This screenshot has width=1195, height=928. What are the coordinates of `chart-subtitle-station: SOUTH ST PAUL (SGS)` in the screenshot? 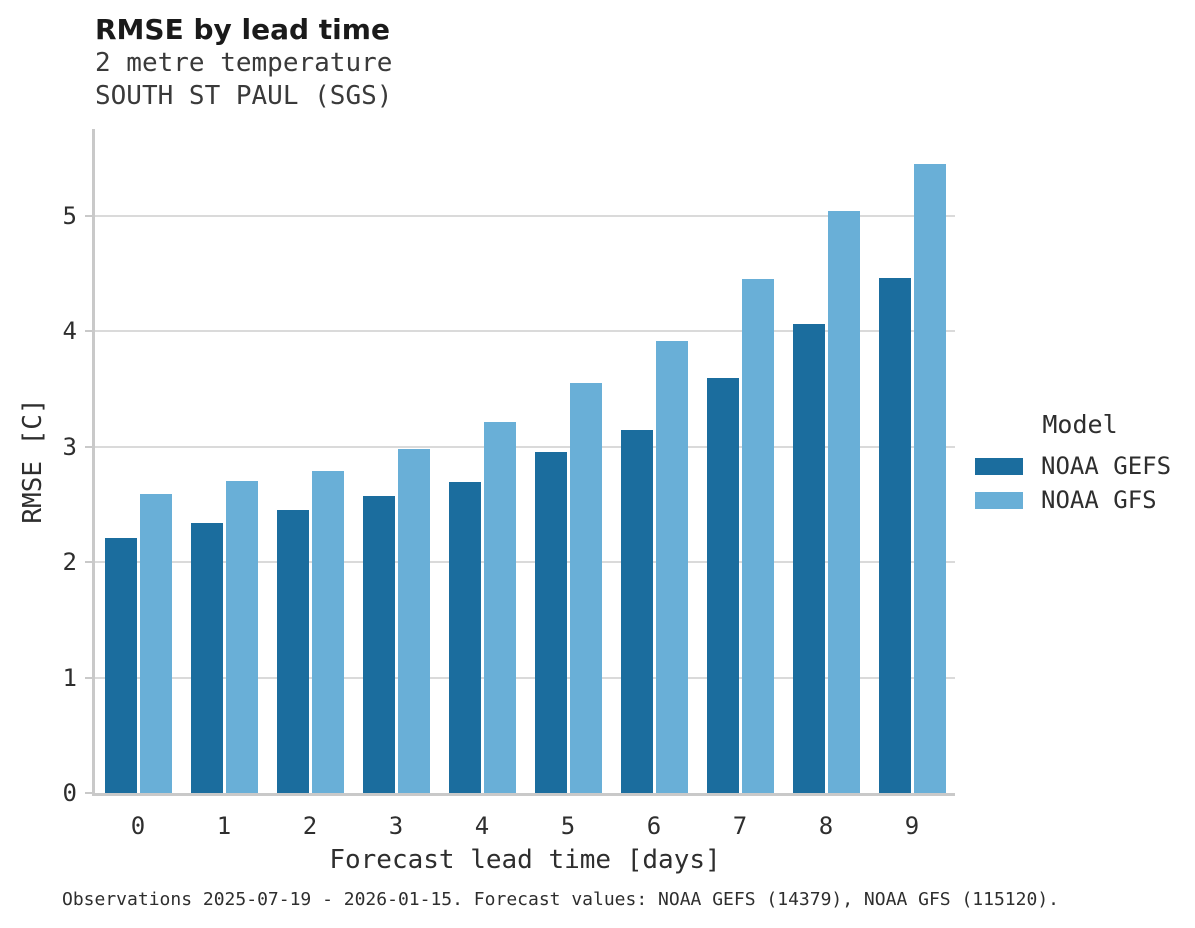 It's located at (244, 95).